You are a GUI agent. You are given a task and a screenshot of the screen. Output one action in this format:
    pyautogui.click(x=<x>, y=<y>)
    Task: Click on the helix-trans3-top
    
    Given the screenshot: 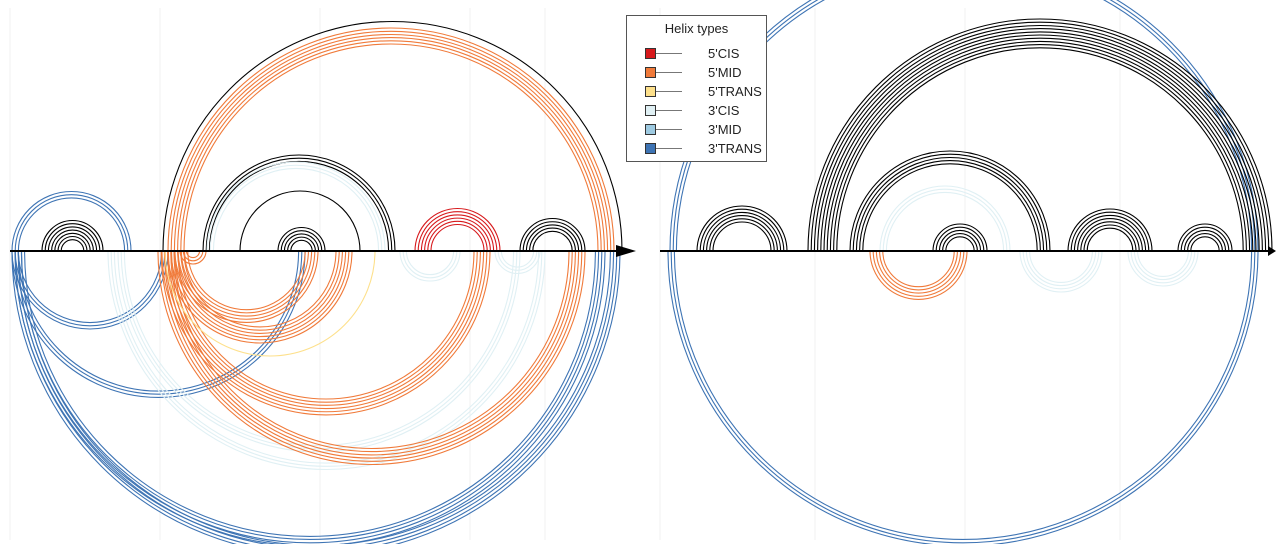 What is the action you would take?
    pyautogui.click(x=71, y=221)
    